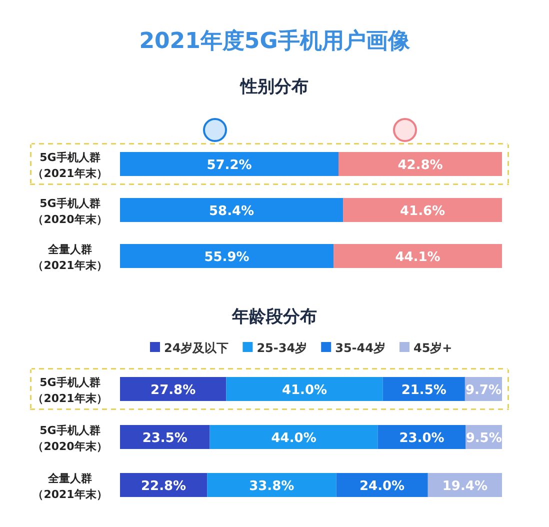 The width and height of the screenshot is (549, 527). I want to click on data-label: 9.7%, so click(483, 390).